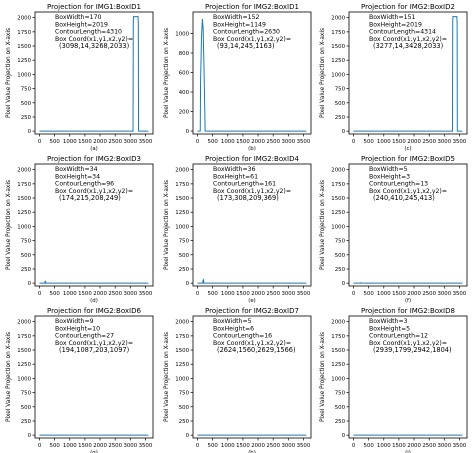  I want to click on annotation-line: ContourLength=2630, so click(246, 32).